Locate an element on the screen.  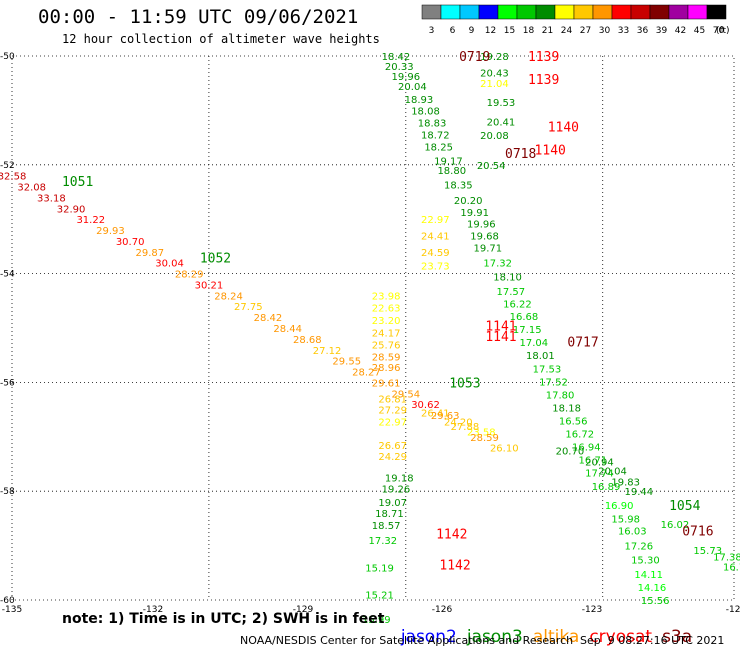
wave-height-point: 20.20 is located at coordinates (468, 201).